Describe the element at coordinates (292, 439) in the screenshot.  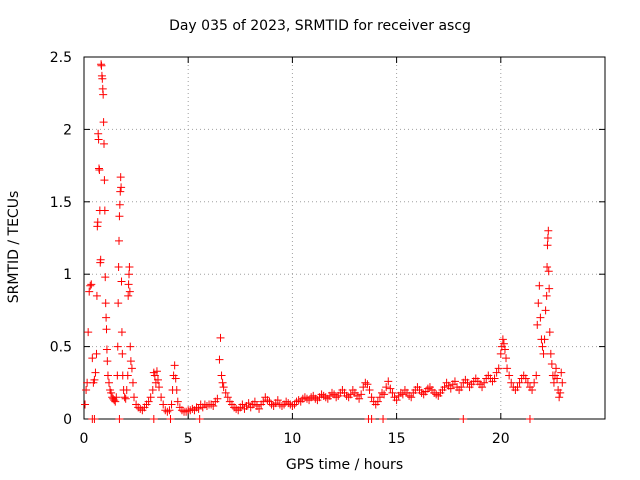
I see `x-tick-label: 10` at that location.